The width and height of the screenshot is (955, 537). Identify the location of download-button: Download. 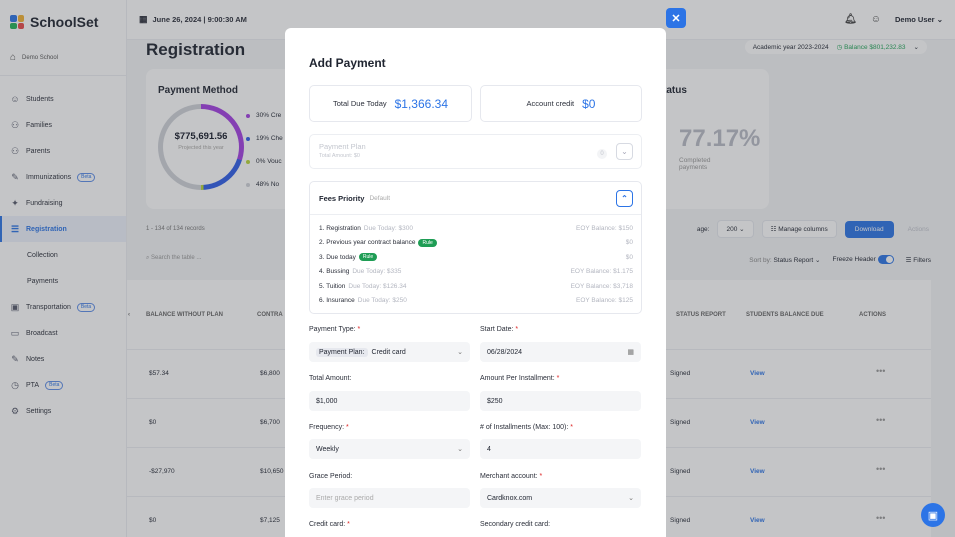
(869, 229).